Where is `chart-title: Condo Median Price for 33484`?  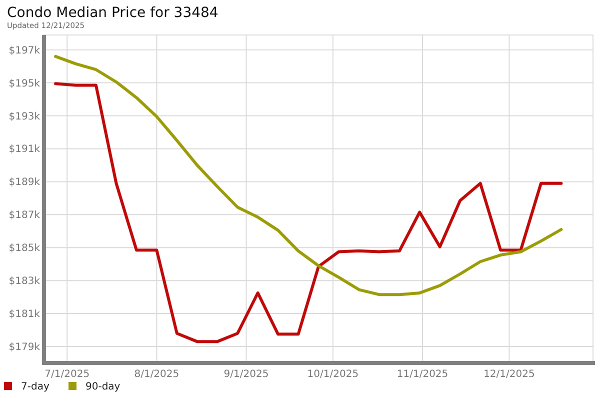
chart-title: Condo Median Price for 33484 is located at coordinates (112, 13).